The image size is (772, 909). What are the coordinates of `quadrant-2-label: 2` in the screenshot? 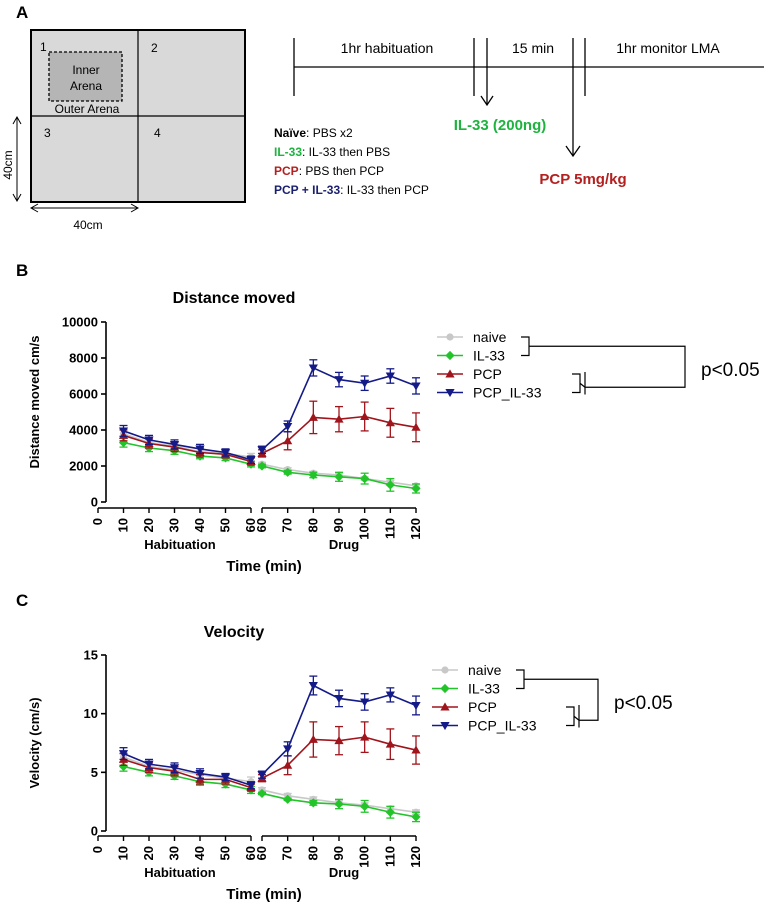 It's located at (154, 48).